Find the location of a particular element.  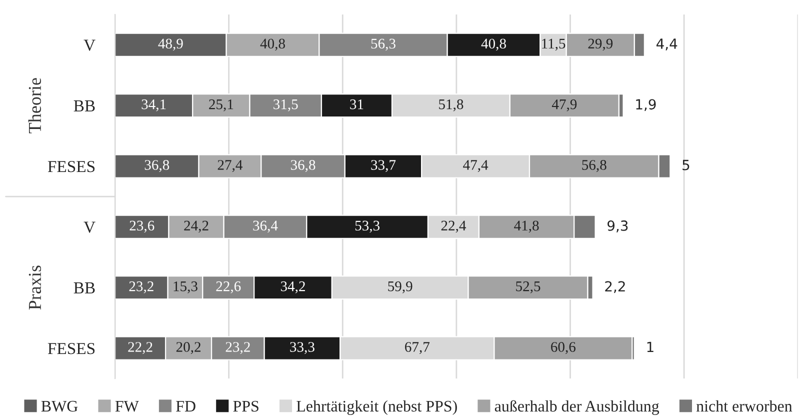

data-label: 41,8 is located at coordinates (526, 226).